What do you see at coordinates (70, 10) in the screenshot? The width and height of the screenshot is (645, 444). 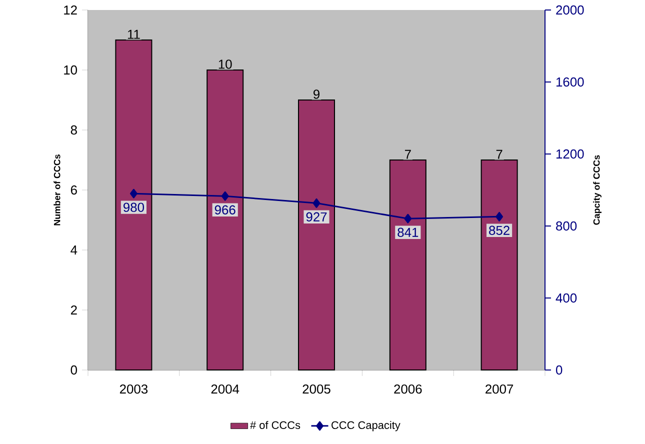 I see `y-tick-label: 12` at bounding box center [70, 10].